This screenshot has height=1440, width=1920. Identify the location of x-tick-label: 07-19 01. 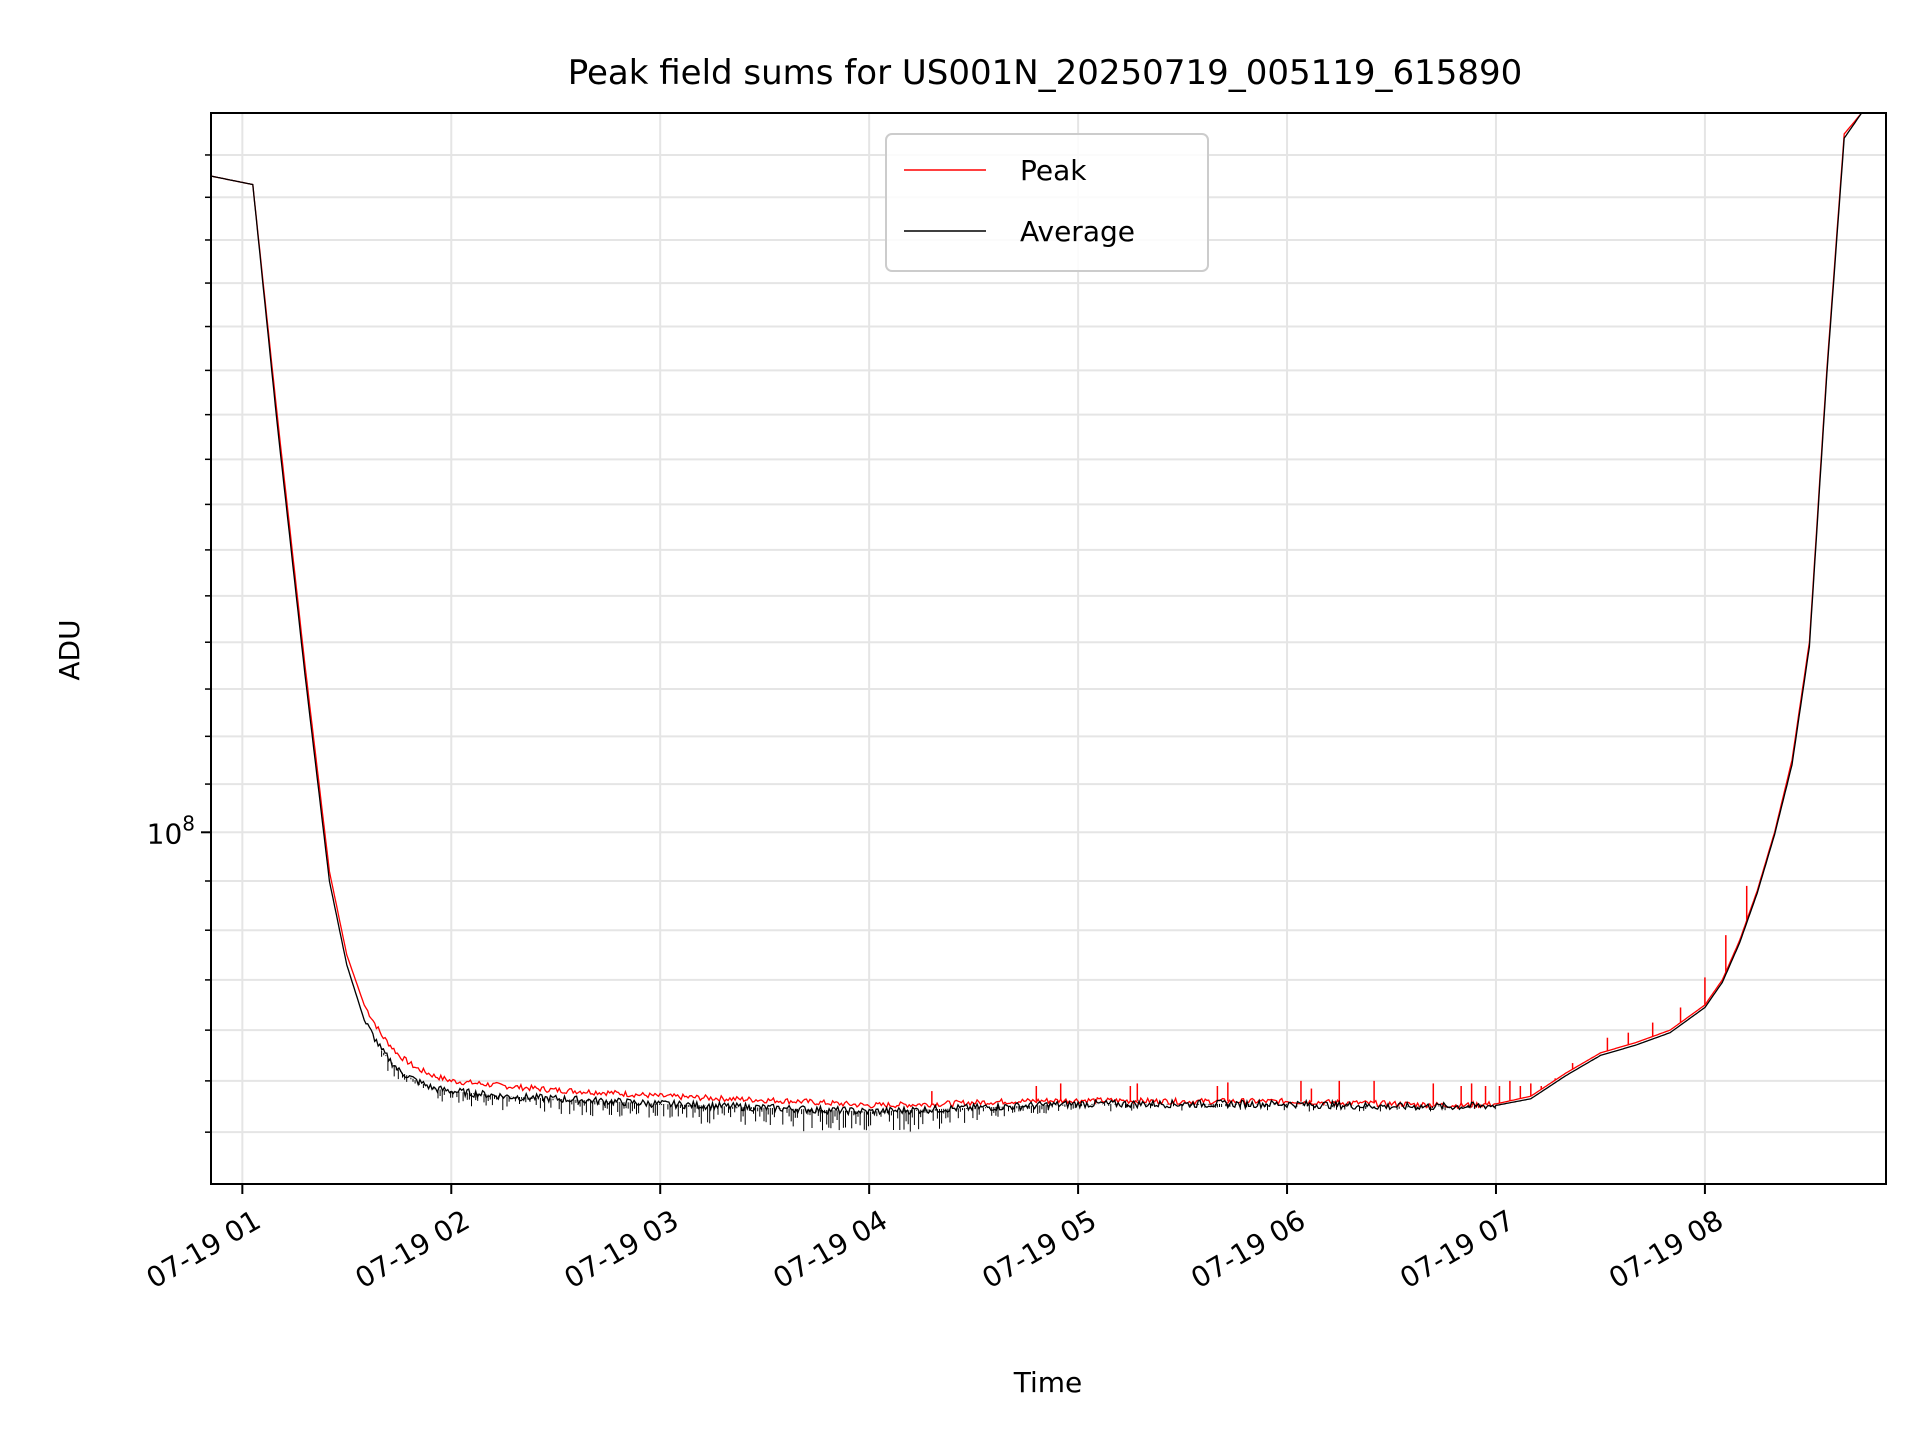
(204, 1249).